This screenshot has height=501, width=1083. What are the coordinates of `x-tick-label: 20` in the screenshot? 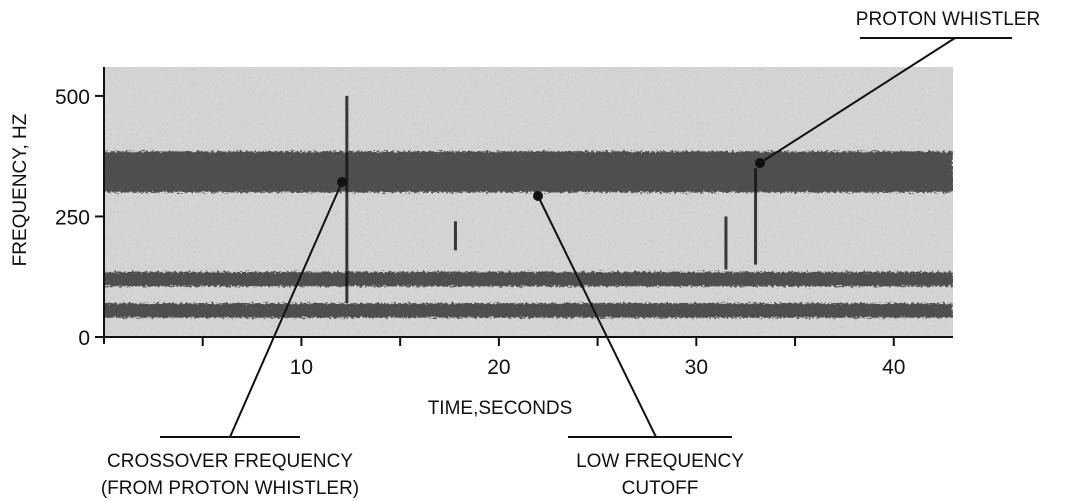 It's located at (498, 367).